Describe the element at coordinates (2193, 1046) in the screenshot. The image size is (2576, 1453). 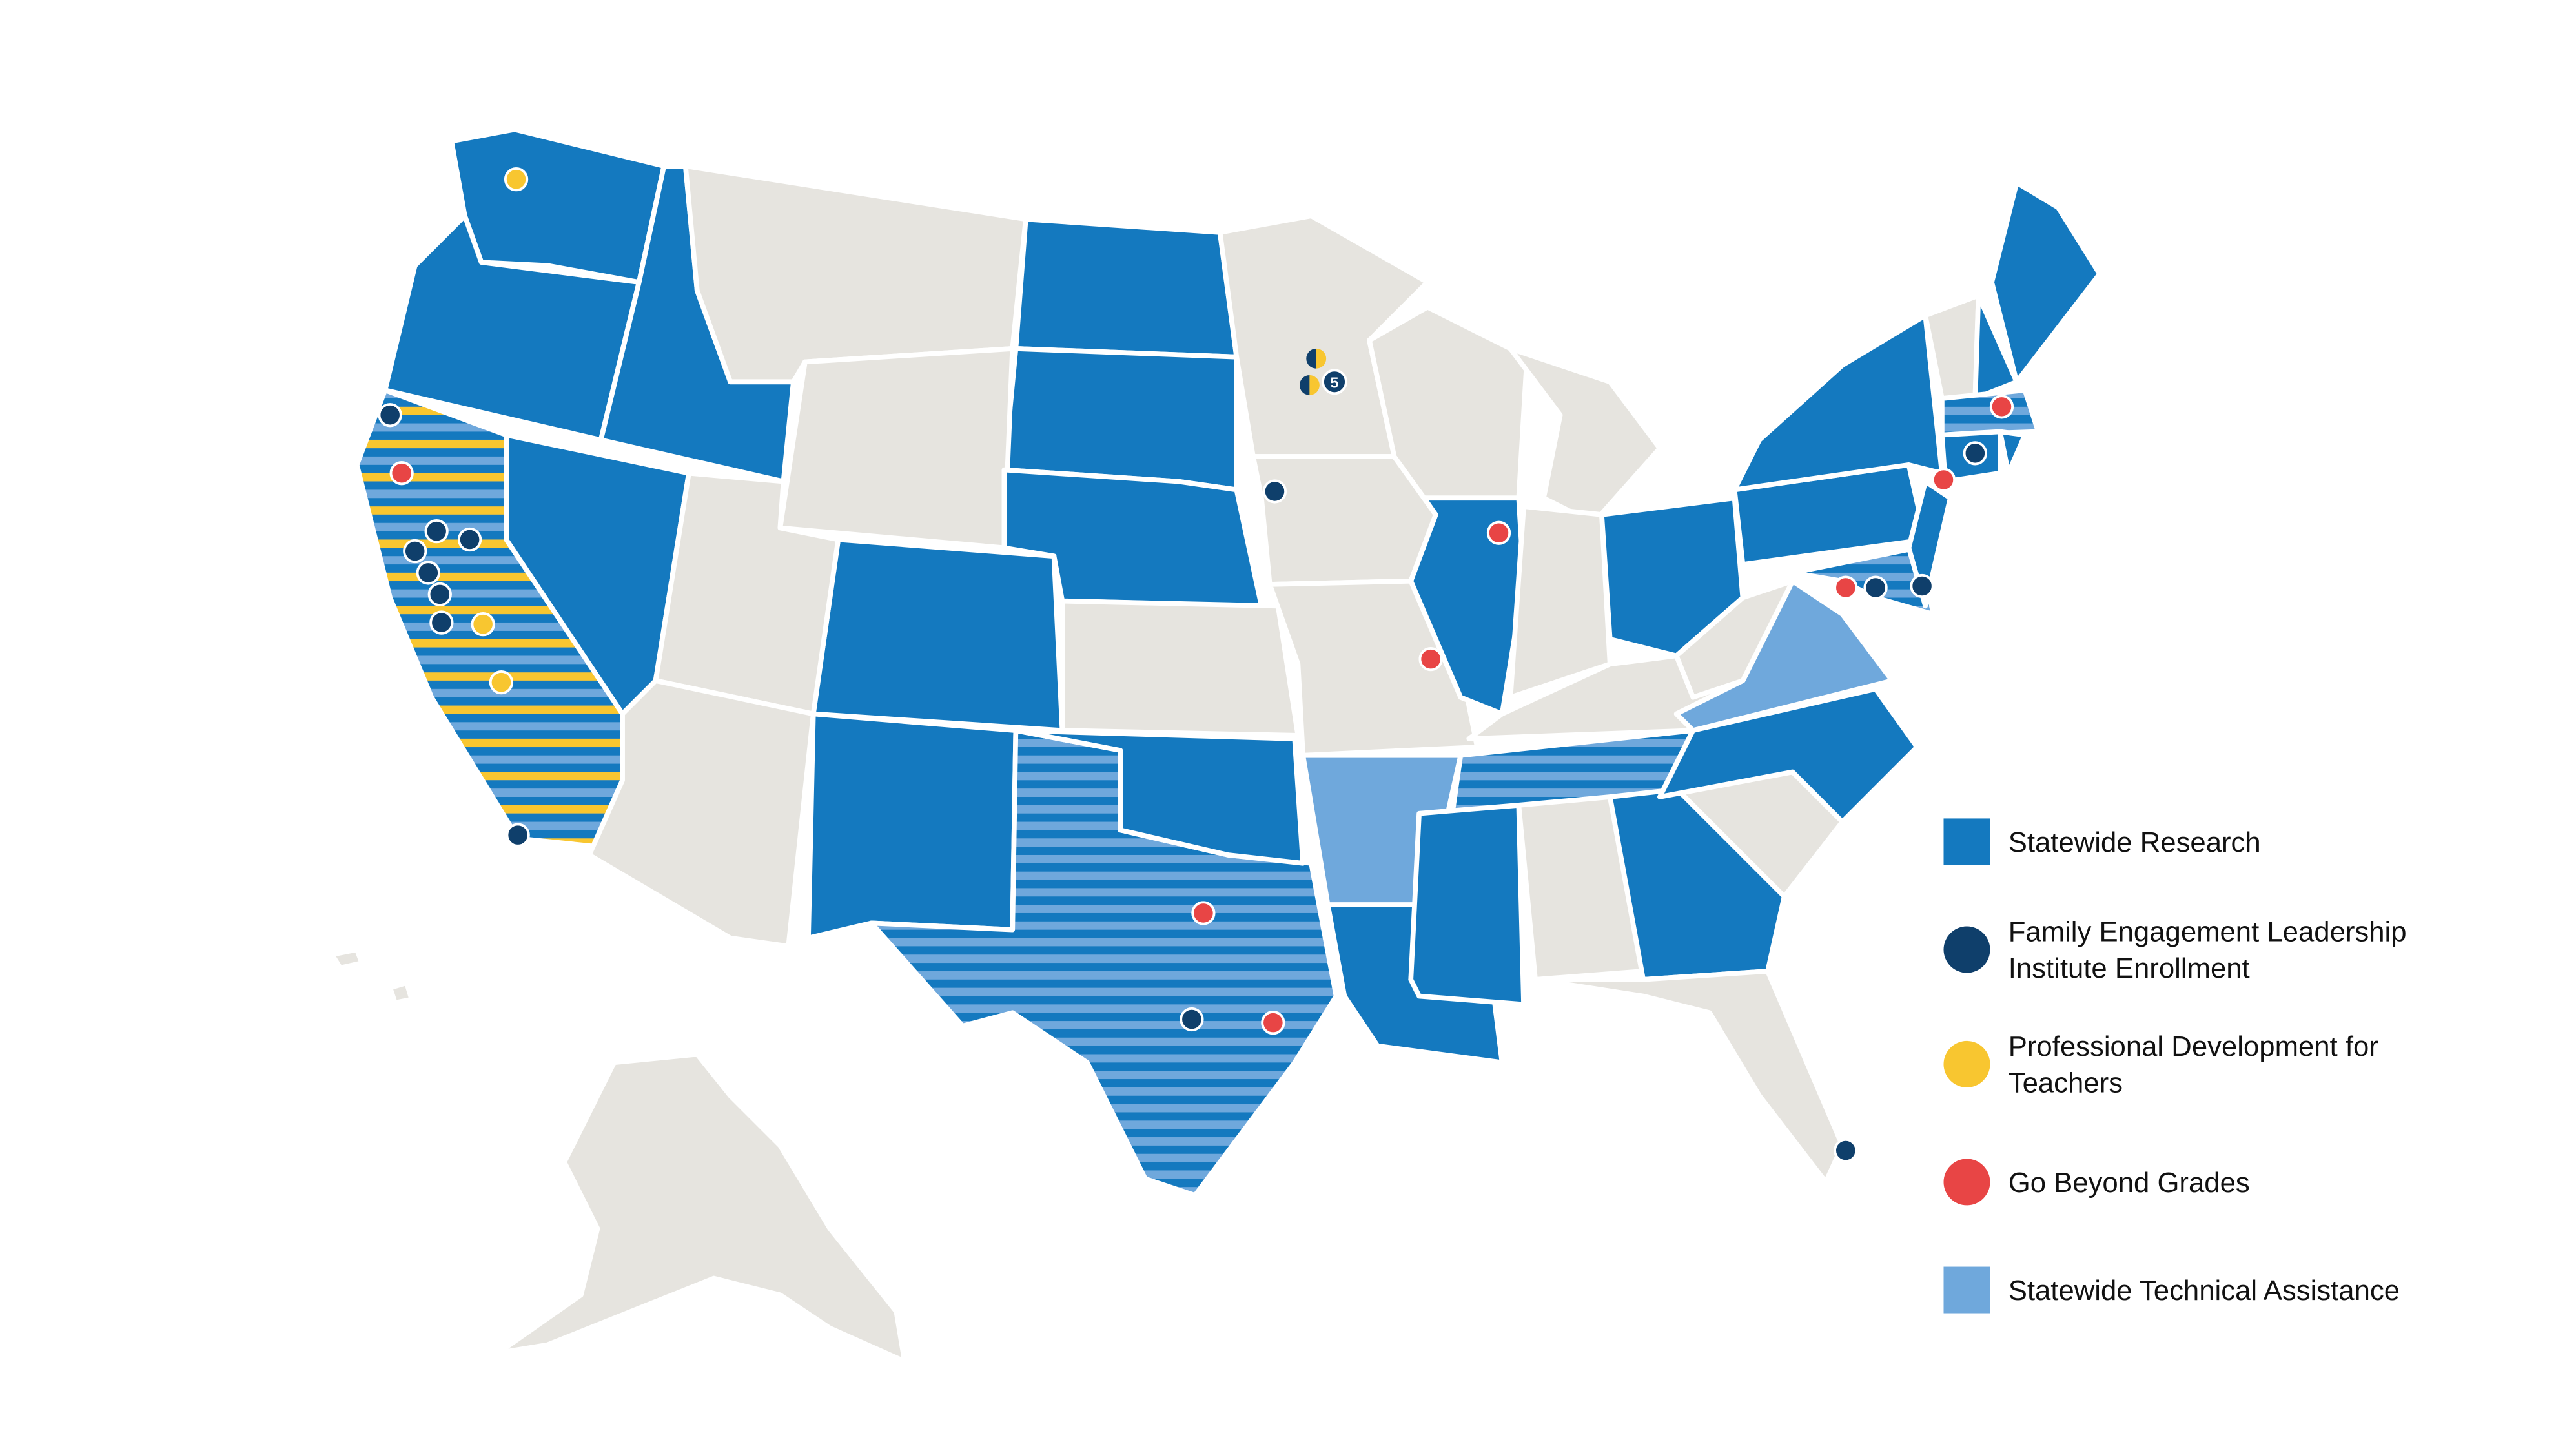
I see `legend-label: Professional Development for` at that location.